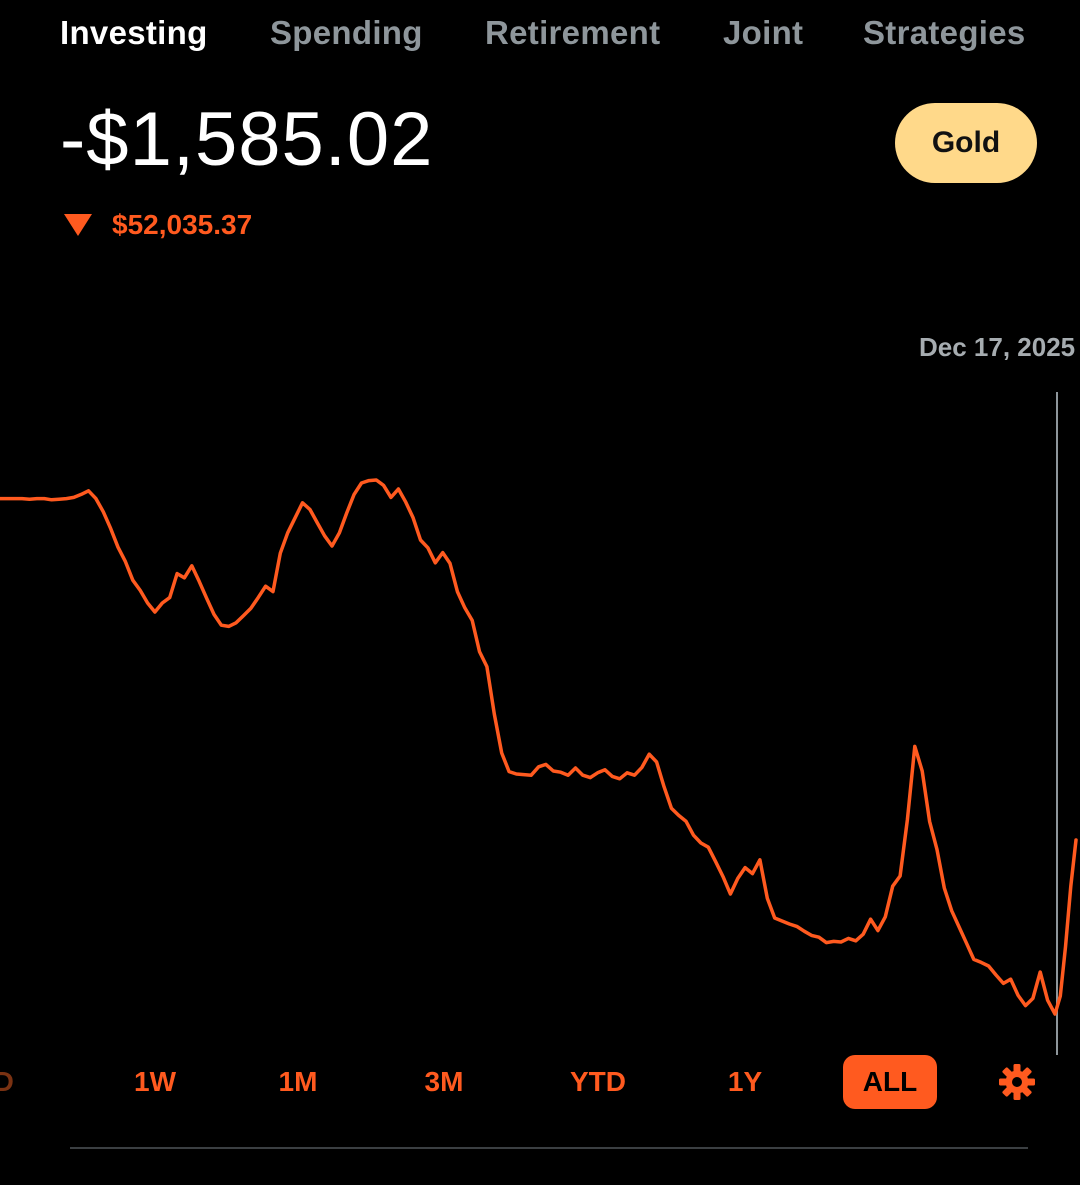 This screenshot has width=1080, height=1185. What do you see at coordinates (346, 32) in the screenshot?
I see `tab-spending: Spending` at bounding box center [346, 32].